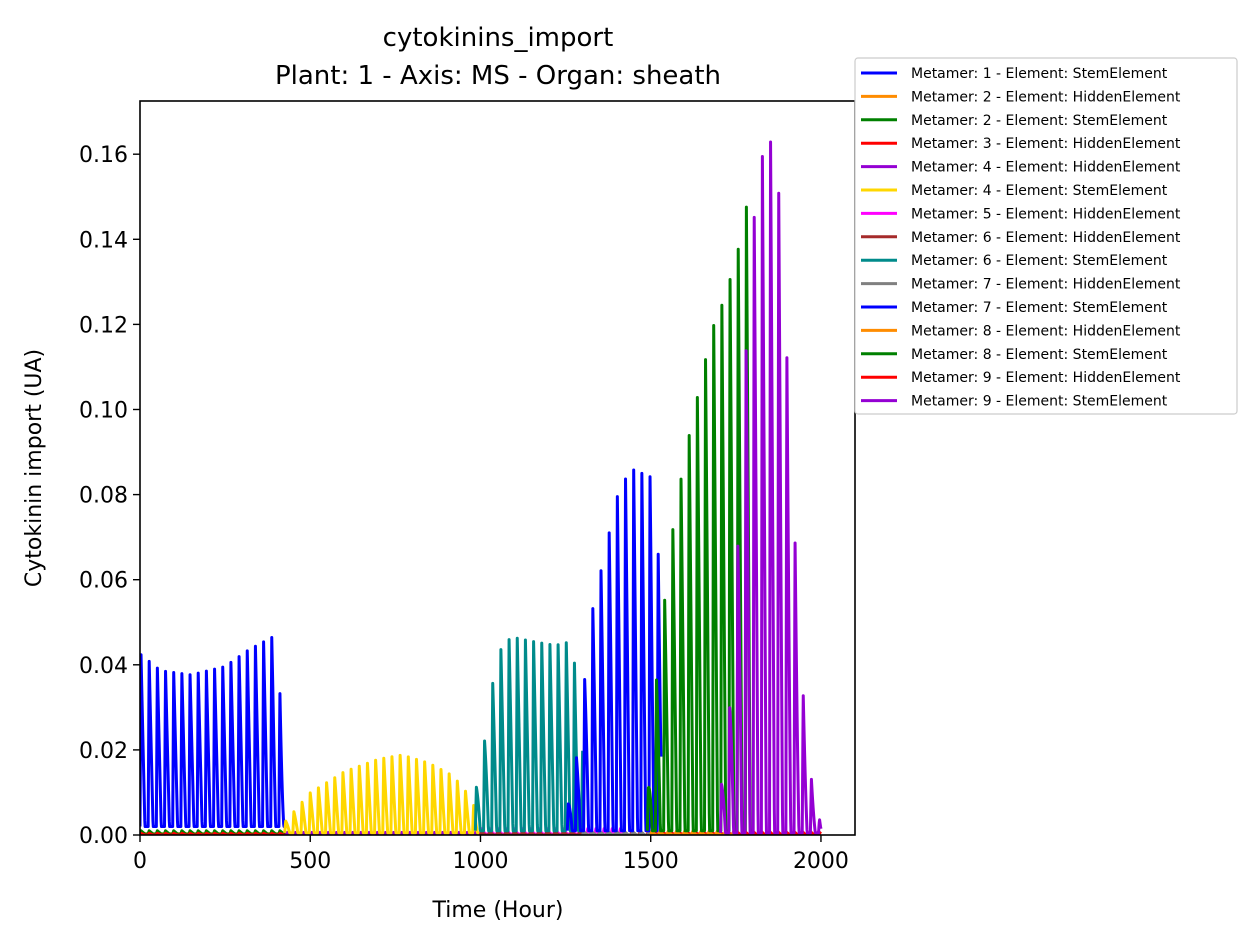 The height and width of the screenshot is (943, 1257). I want to click on chart-subtitle: Plant: 1 - Axis: MS - Organ: sheath, so click(498, 76).